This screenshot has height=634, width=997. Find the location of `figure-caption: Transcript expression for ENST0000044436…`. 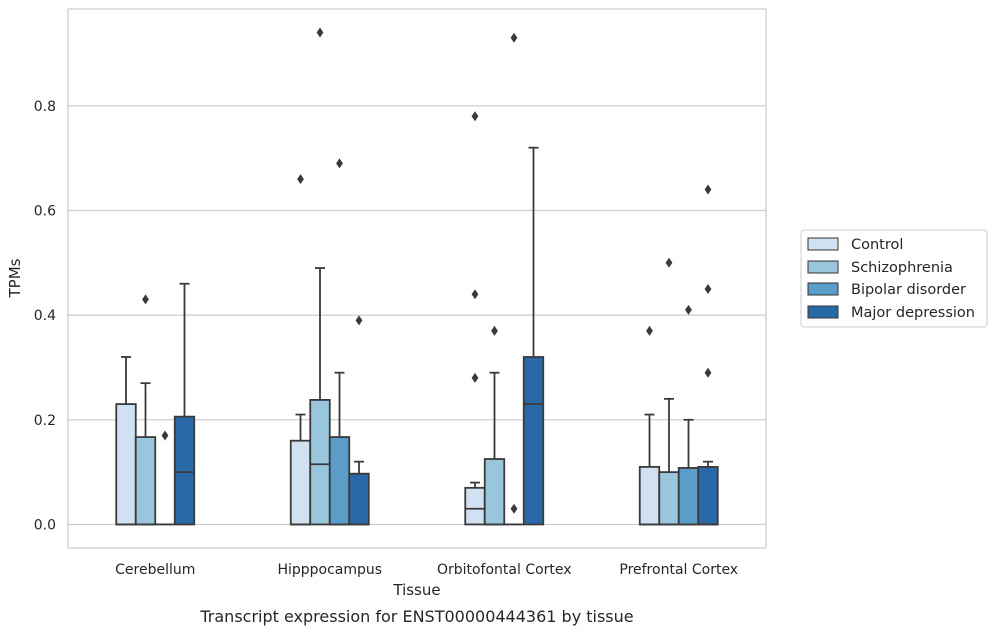

figure-caption: Transcript expression for ENST0000044436… is located at coordinates (416, 616).